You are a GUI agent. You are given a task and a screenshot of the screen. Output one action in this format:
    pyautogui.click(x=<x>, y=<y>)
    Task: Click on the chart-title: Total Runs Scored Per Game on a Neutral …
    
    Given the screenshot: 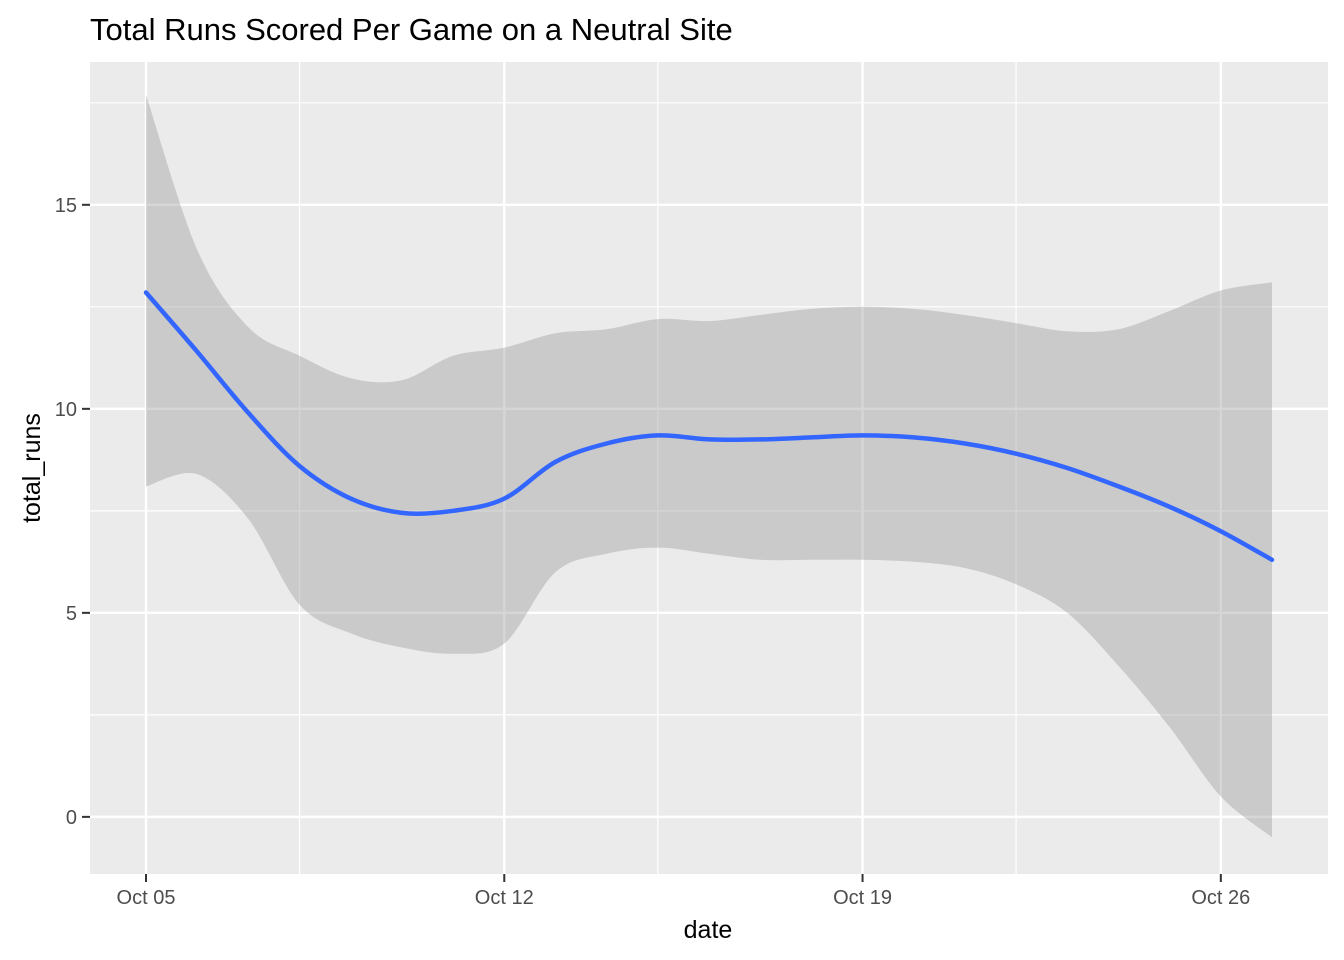 What is the action you would take?
    pyautogui.click(x=411, y=29)
    